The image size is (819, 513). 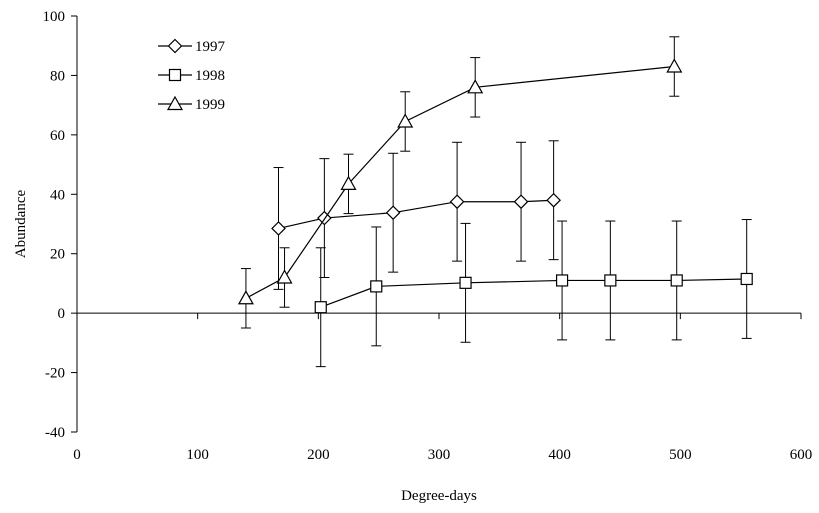 I want to click on legend-label: 1999, so click(x=210, y=105).